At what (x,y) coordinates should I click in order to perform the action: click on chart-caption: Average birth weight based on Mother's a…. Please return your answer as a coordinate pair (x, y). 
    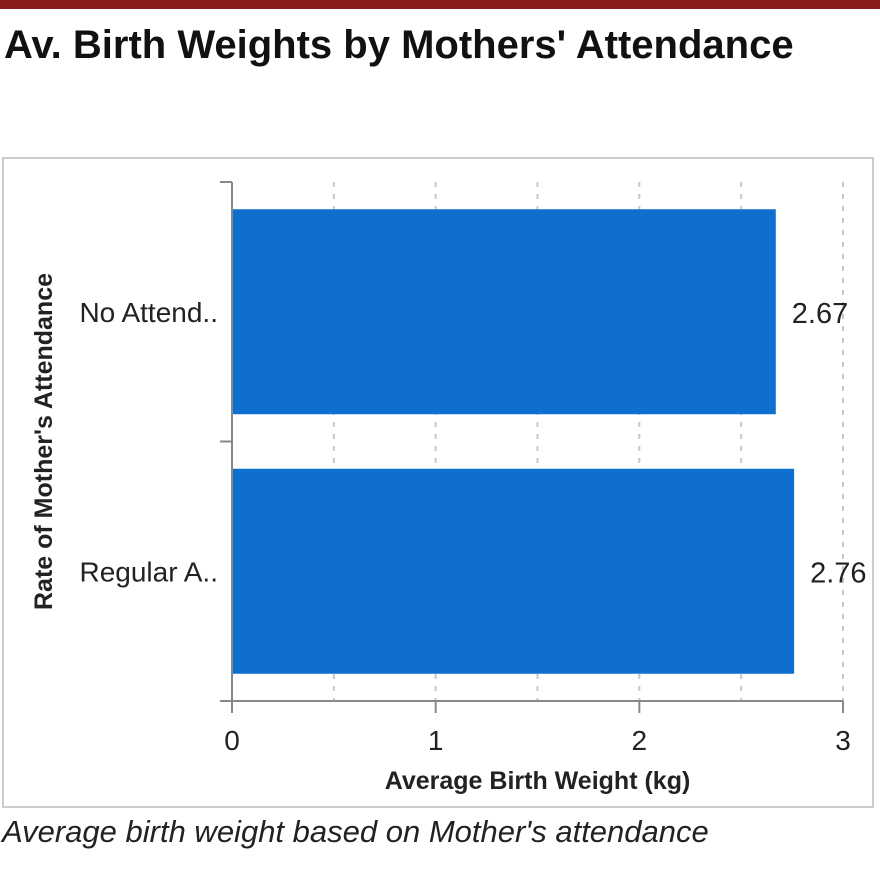
    Looking at the image, I should click on (355, 831).